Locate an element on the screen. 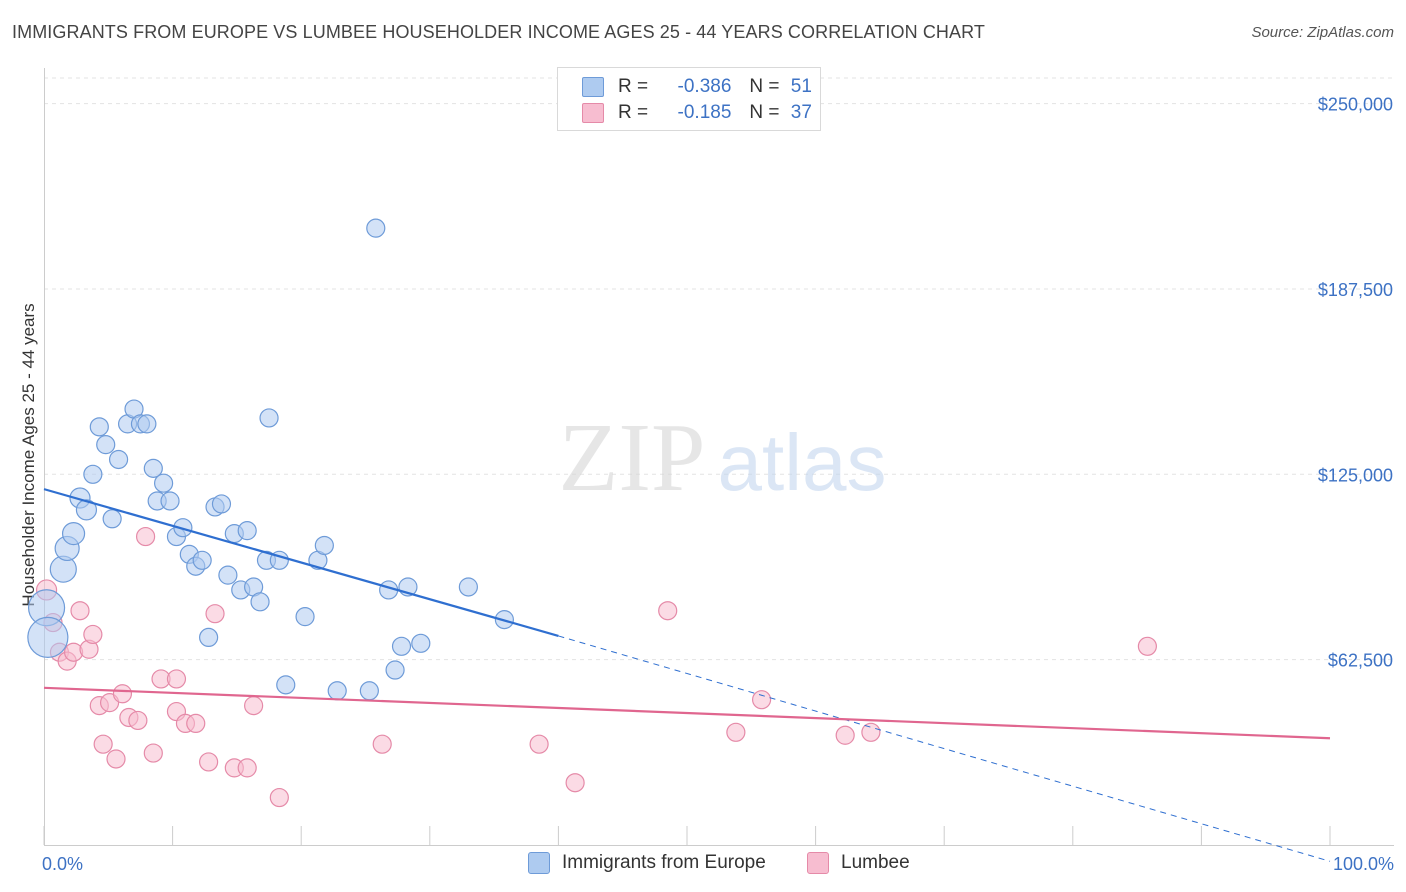 The width and height of the screenshot is (1406, 892). y-tick-label-2: $187,500 is located at coordinates (1355, 290).